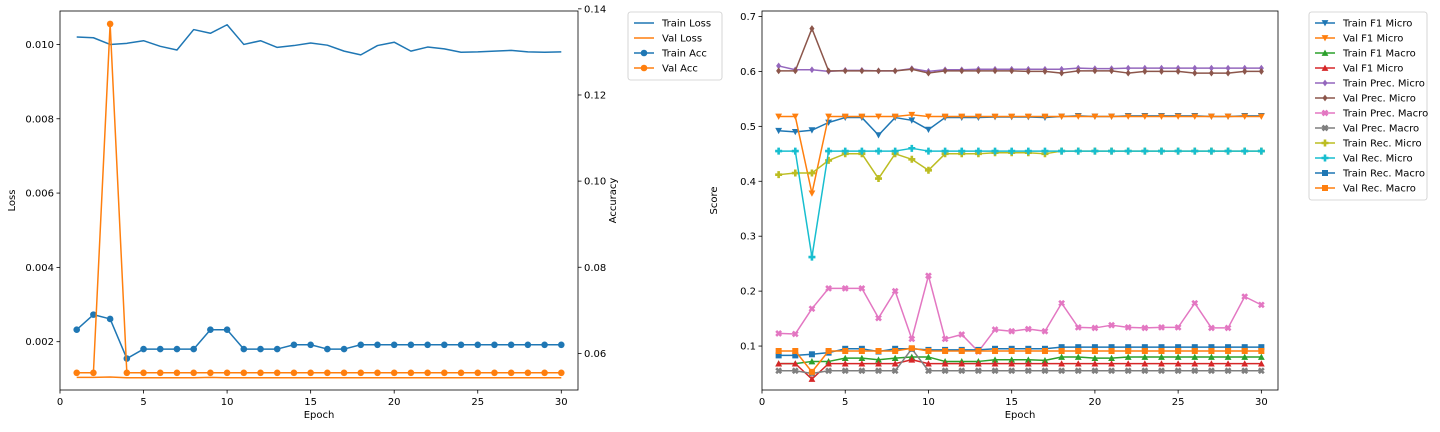 This screenshot has width=1440, height=432. Describe the element at coordinates (595, 354) in the screenshot. I see `y2-tick-label: 0.06` at that location.